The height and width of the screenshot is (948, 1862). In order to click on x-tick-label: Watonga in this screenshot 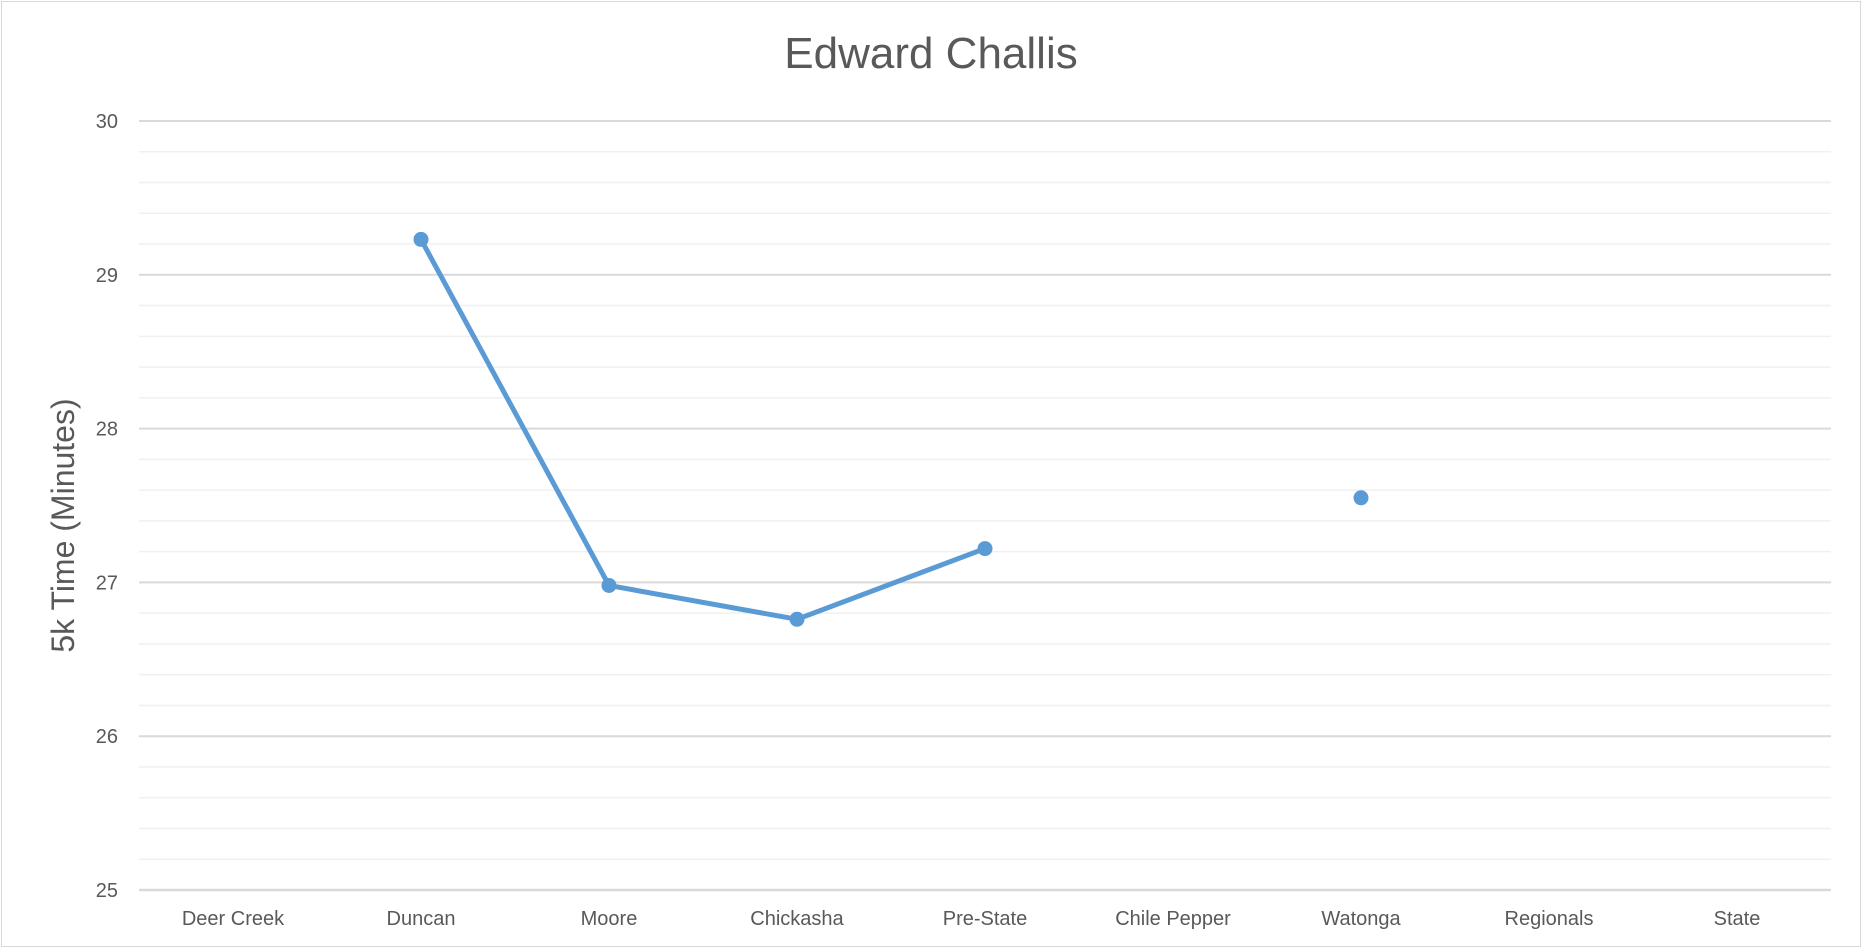, I will do `click(1361, 919)`.